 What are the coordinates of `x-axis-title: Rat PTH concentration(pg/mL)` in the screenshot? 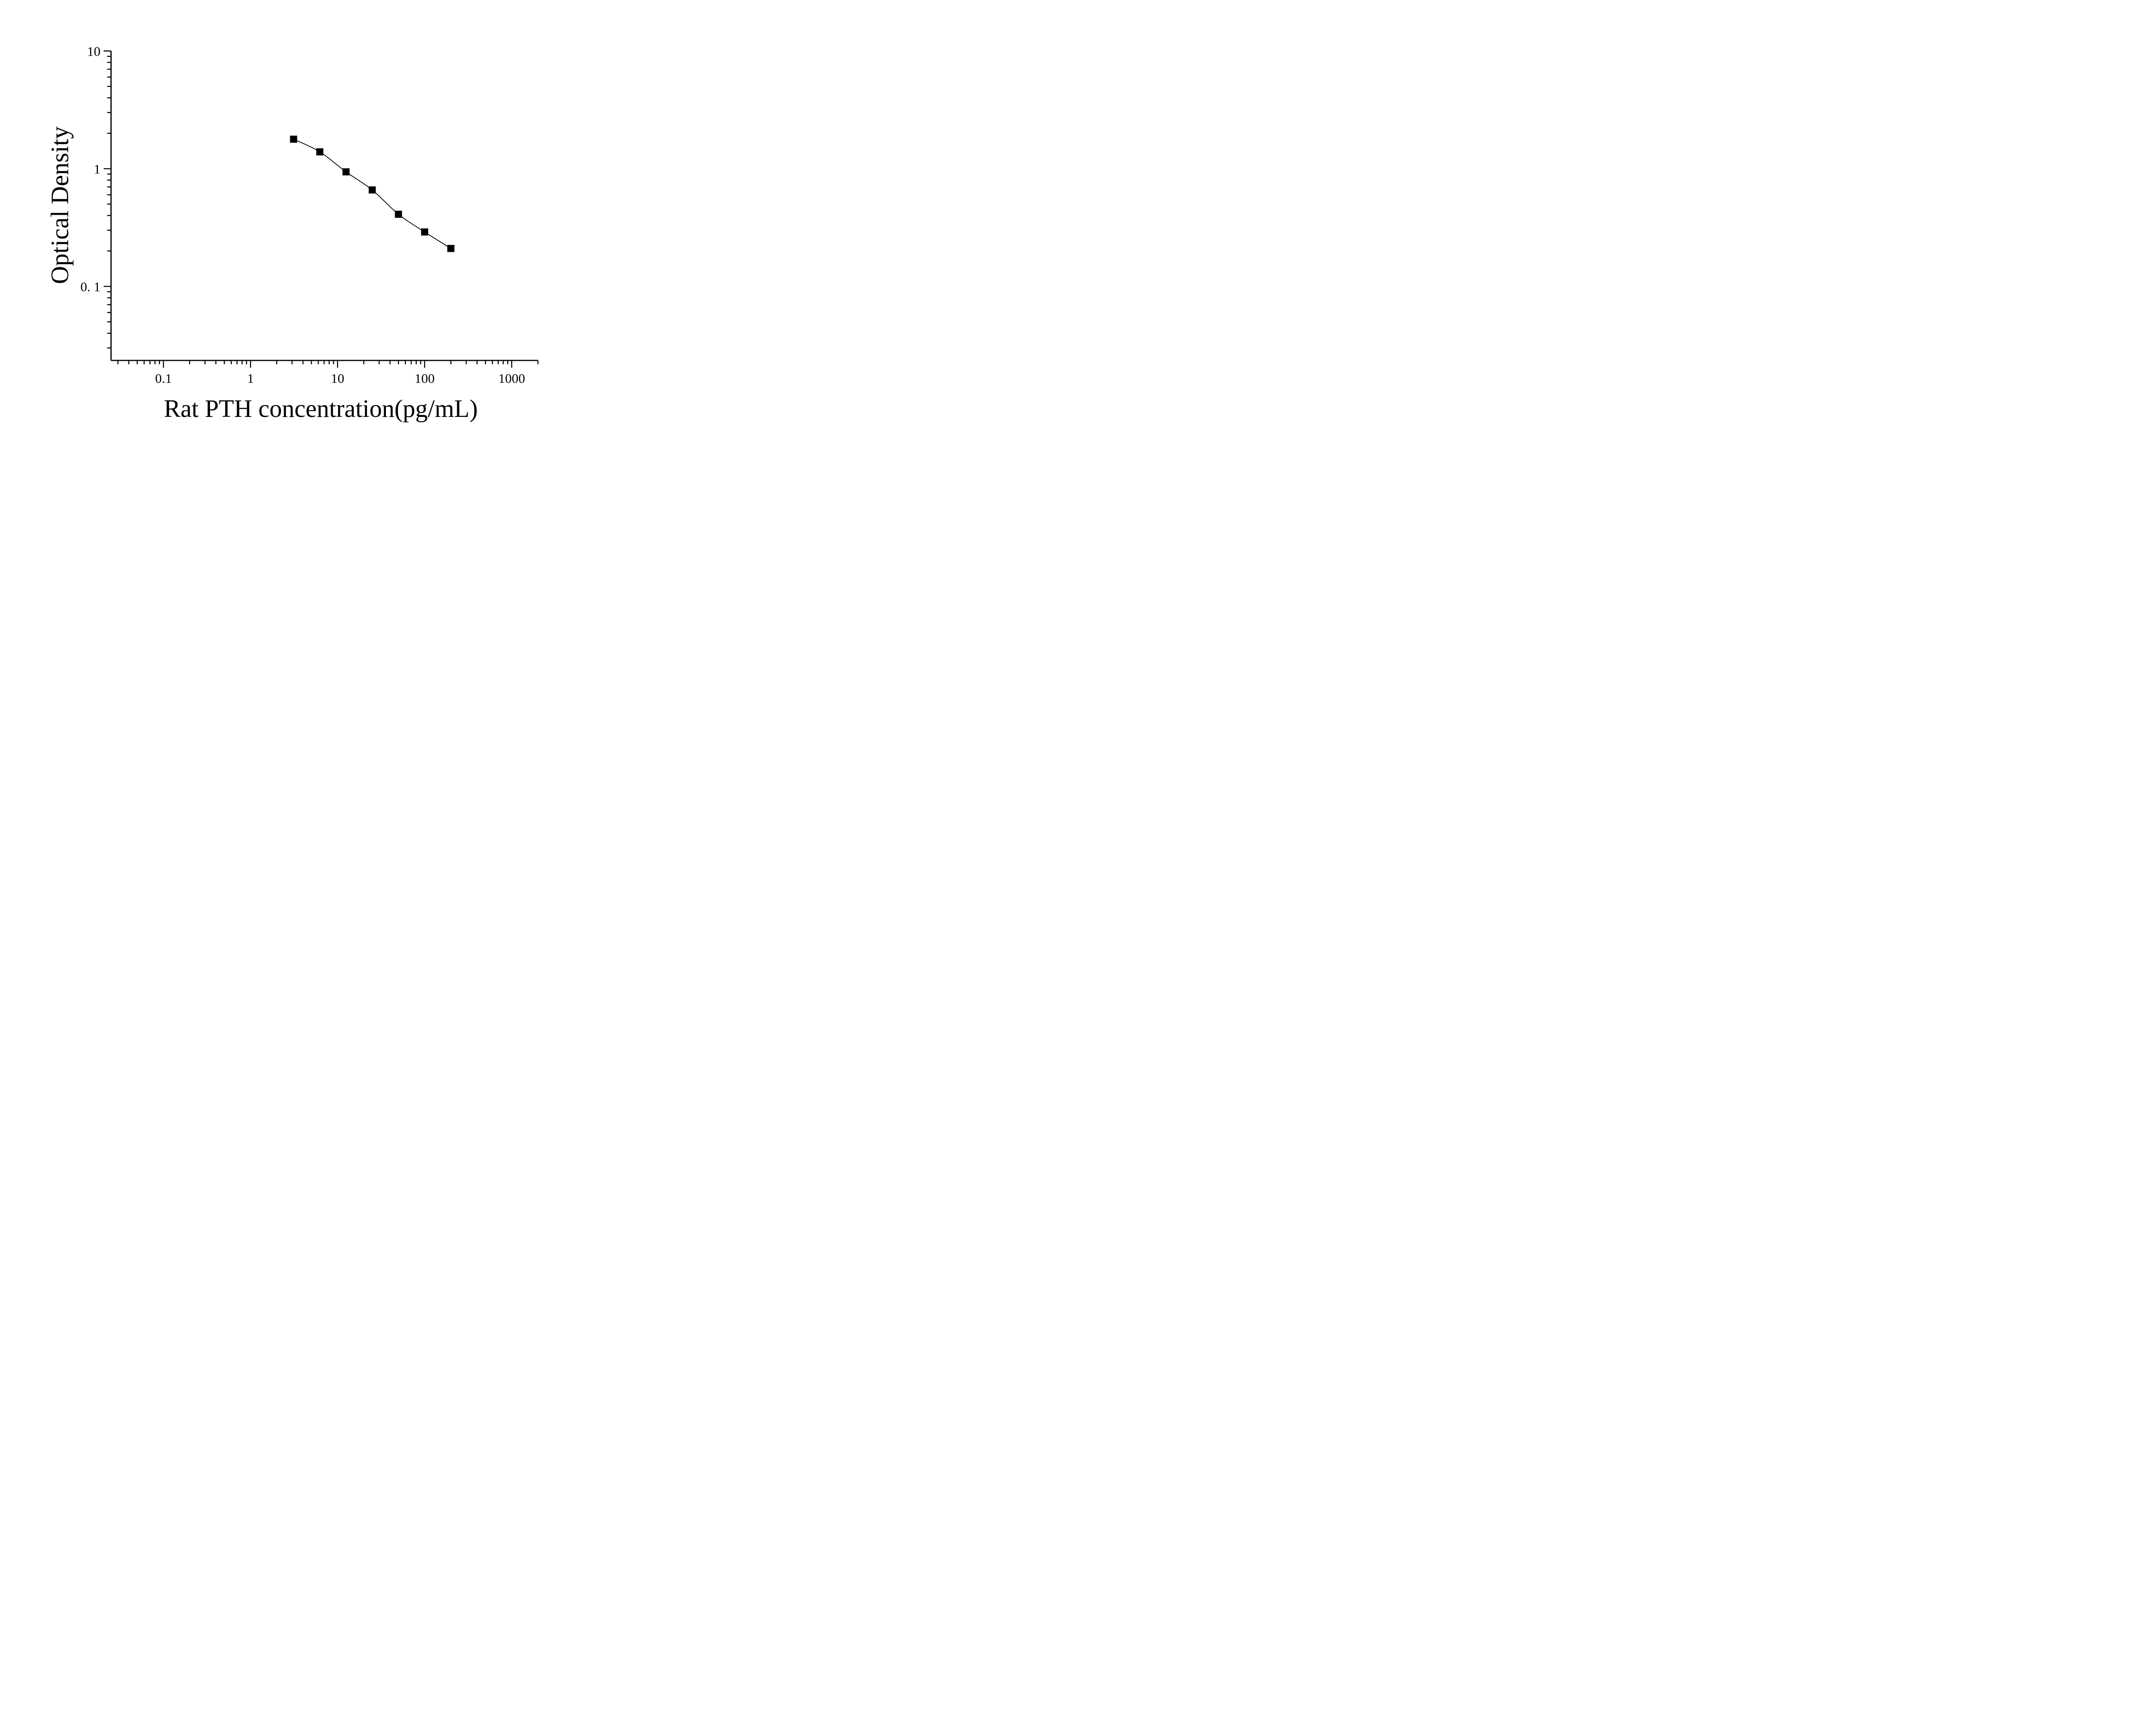 It's located at (321, 408).